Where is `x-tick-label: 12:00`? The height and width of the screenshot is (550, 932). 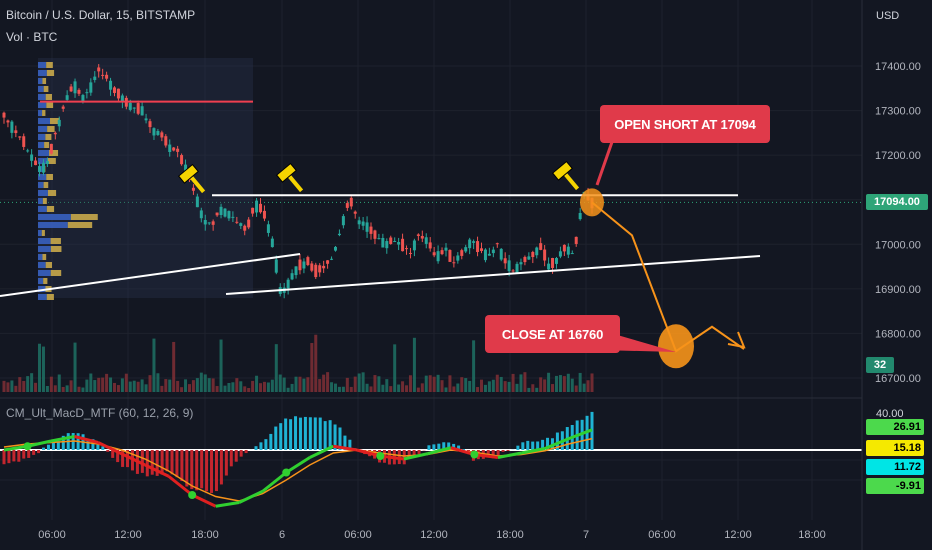 x-tick-label: 12:00 is located at coordinates (434, 535).